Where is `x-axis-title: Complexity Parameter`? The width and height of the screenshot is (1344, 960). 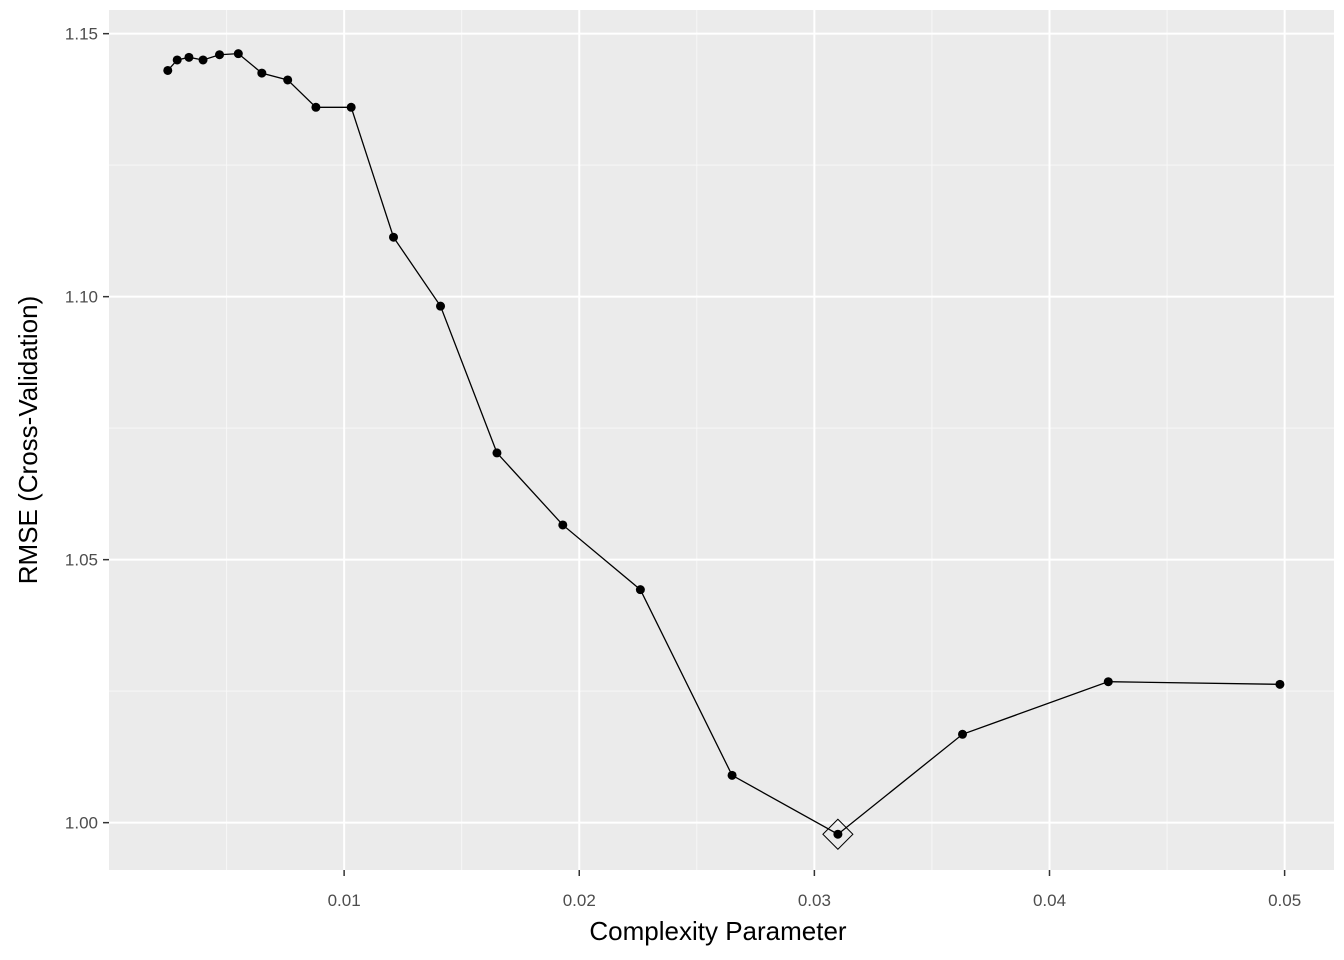 x-axis-title: Complexity Parameter is located at coordinates (718, 931).